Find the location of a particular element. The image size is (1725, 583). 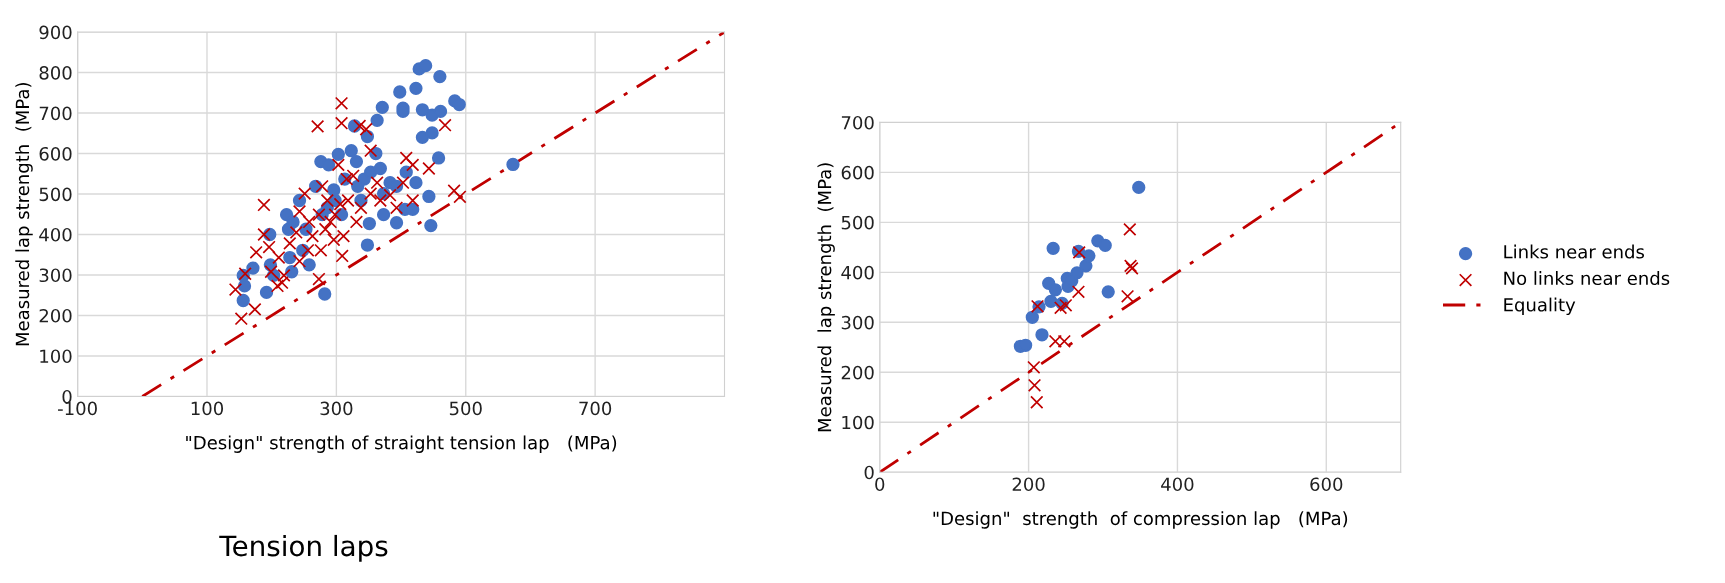

x-tick-label: 200 is located at coordinates (1028, 484).